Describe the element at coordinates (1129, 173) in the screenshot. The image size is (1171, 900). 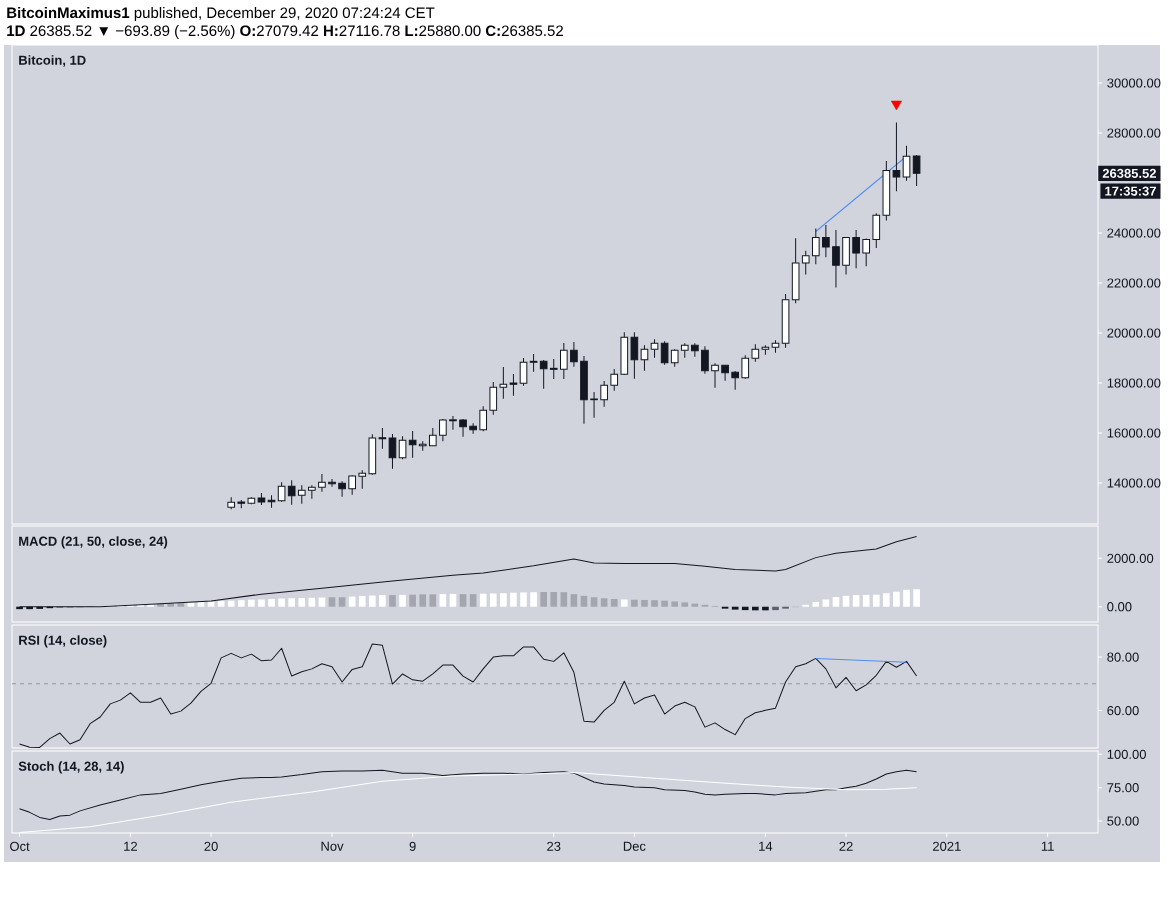
I see `text: 26385.52` at that location.